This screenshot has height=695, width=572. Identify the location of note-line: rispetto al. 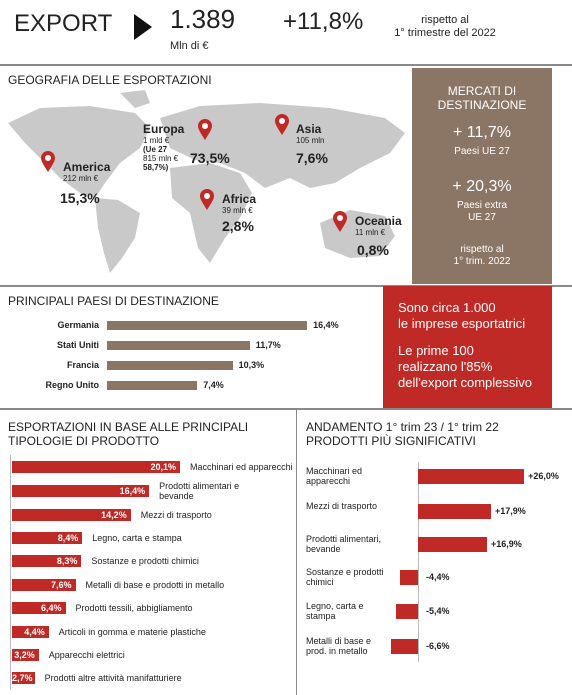
(482, 249).